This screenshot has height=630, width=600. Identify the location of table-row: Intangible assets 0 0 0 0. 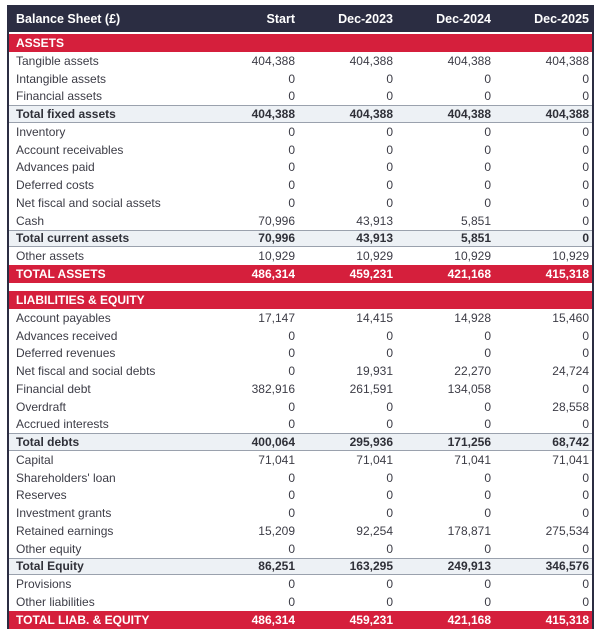
(300, 78).